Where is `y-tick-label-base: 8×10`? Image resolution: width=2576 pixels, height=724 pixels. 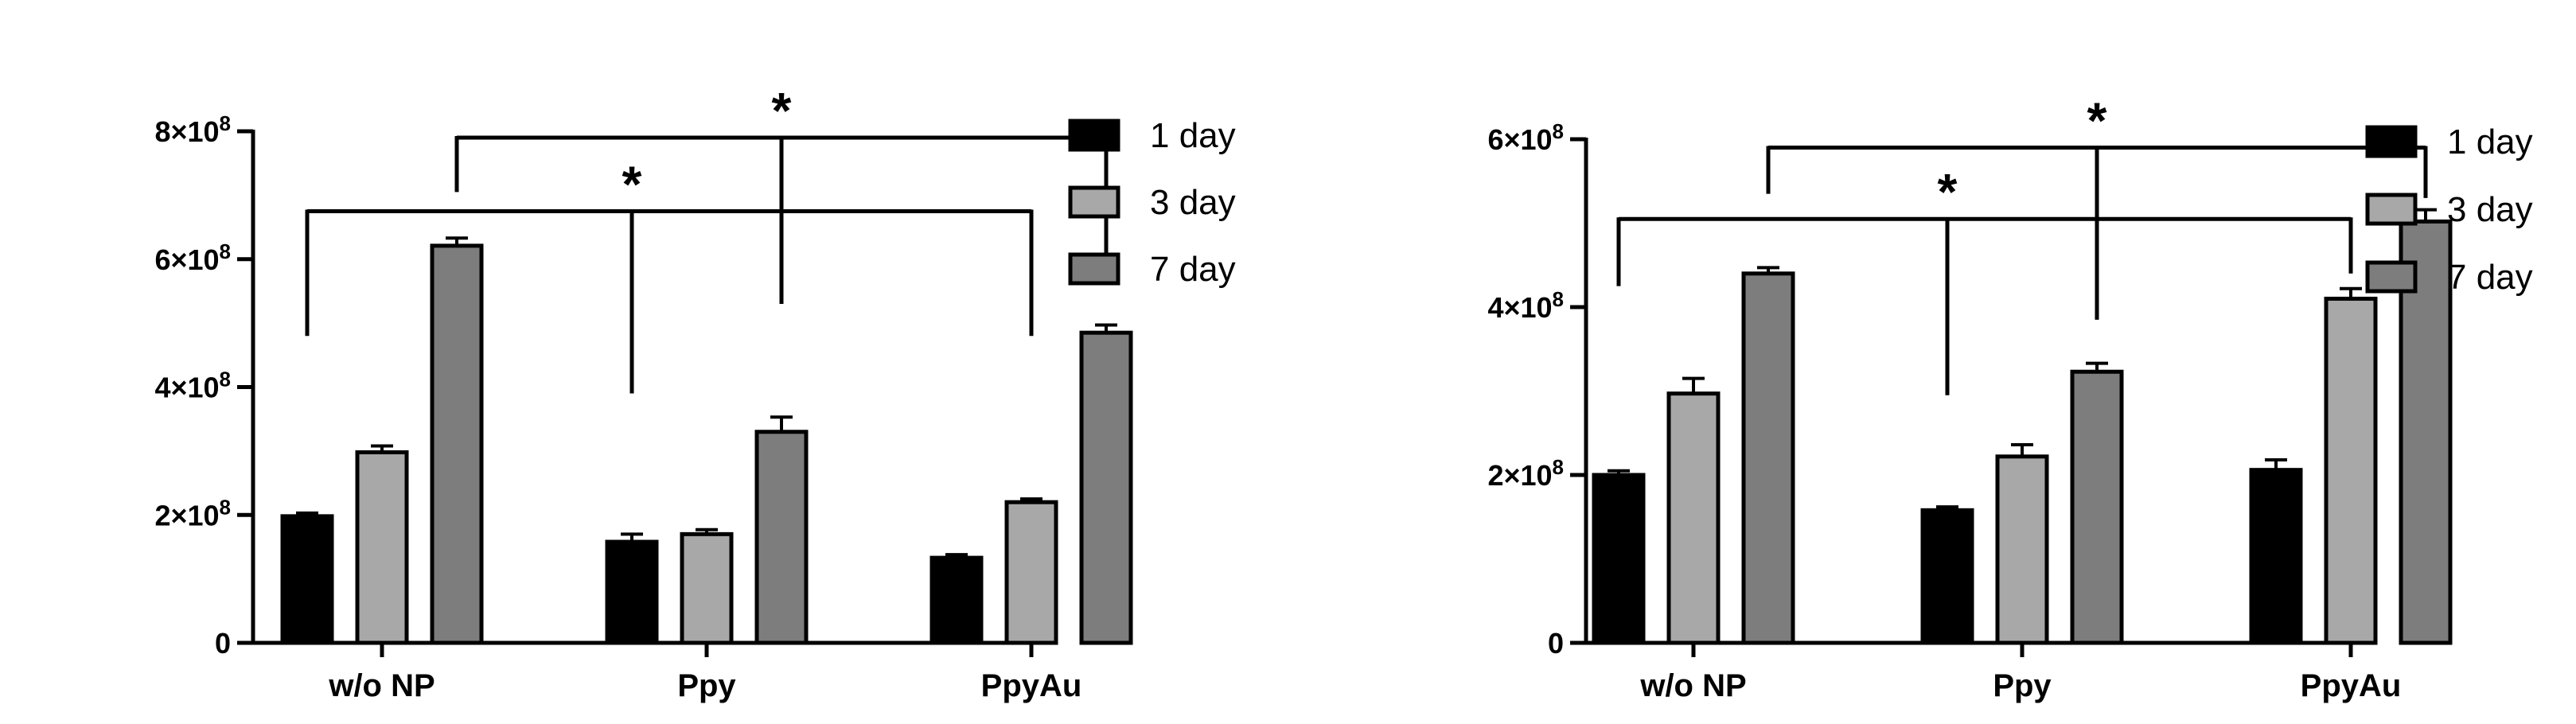
y-tick-label-base: 8×10 is located at coordinates (186, 131).